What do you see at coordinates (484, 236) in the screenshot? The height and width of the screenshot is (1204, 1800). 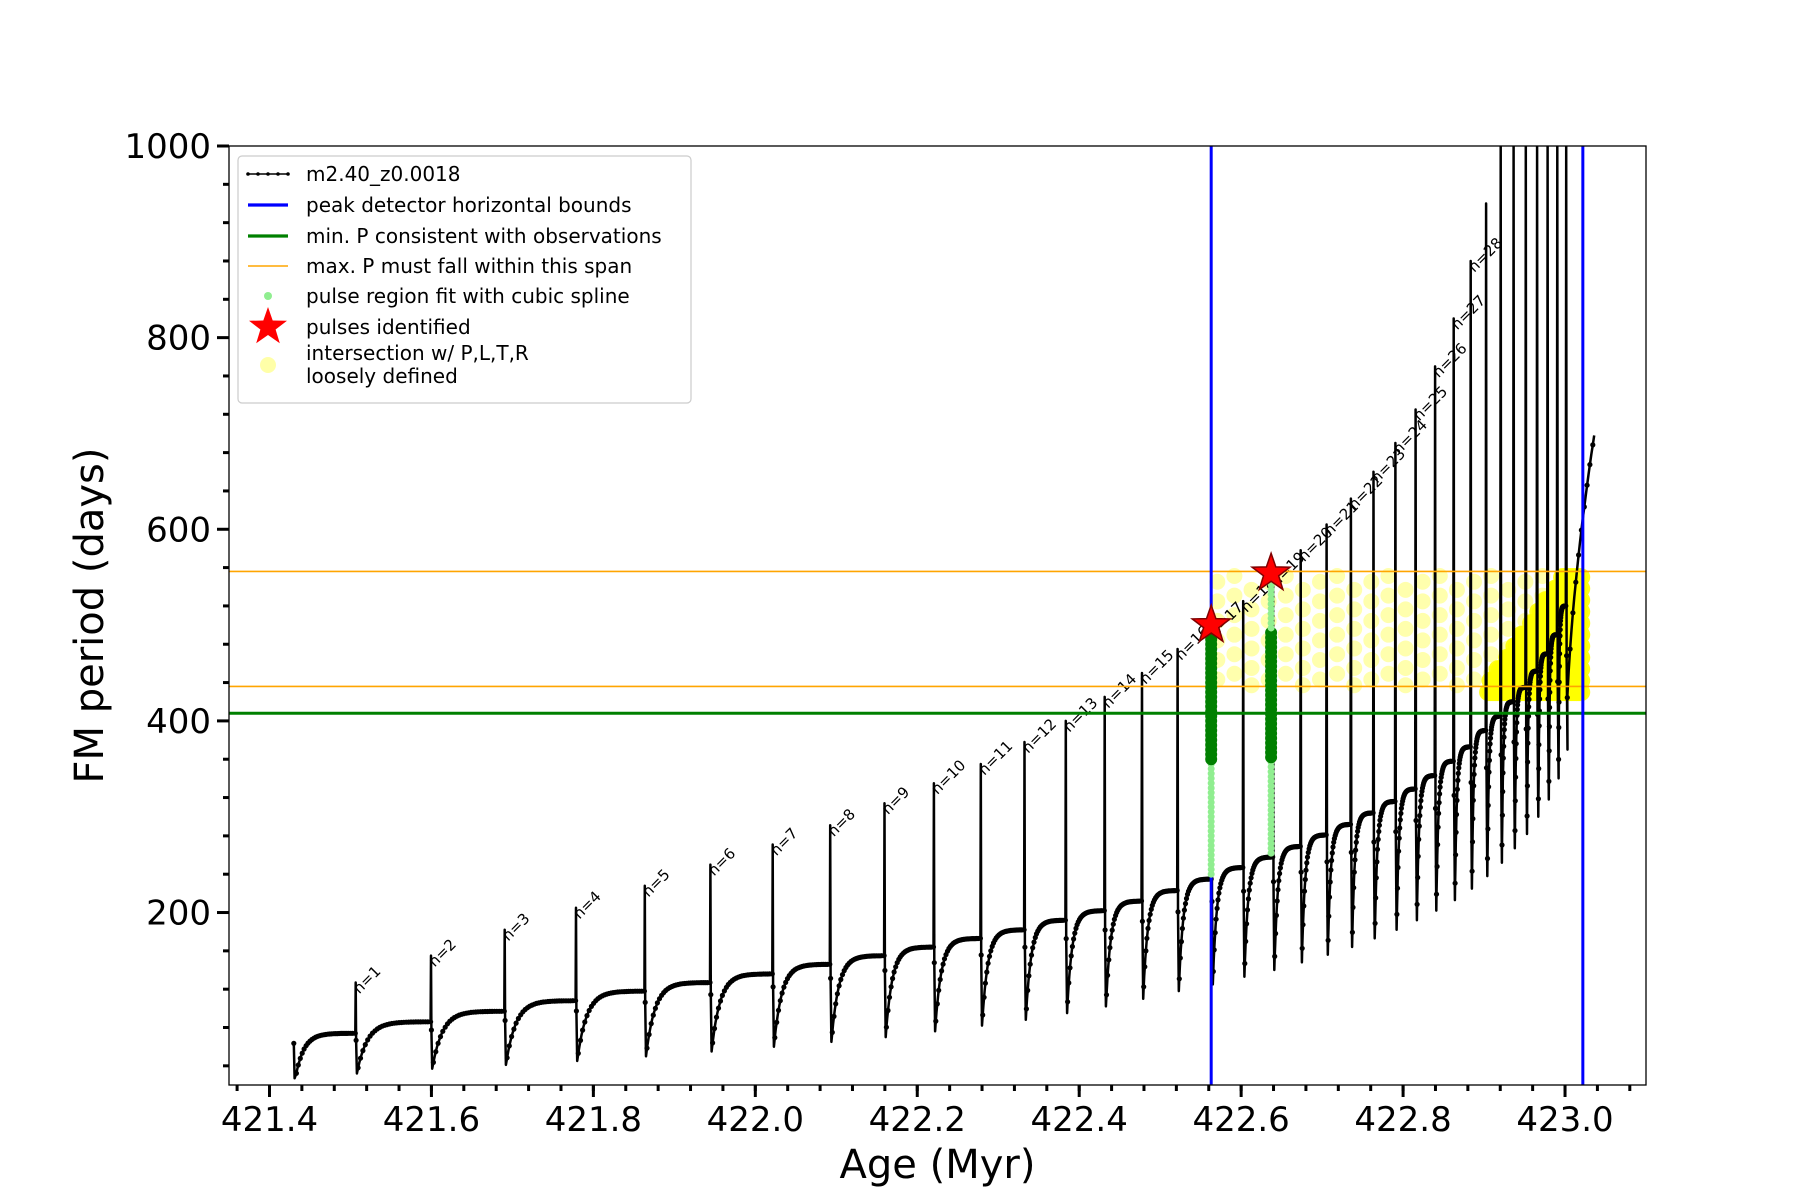 I see `legend-label: min. P consistent with observations` at bounding box center [484, 236].